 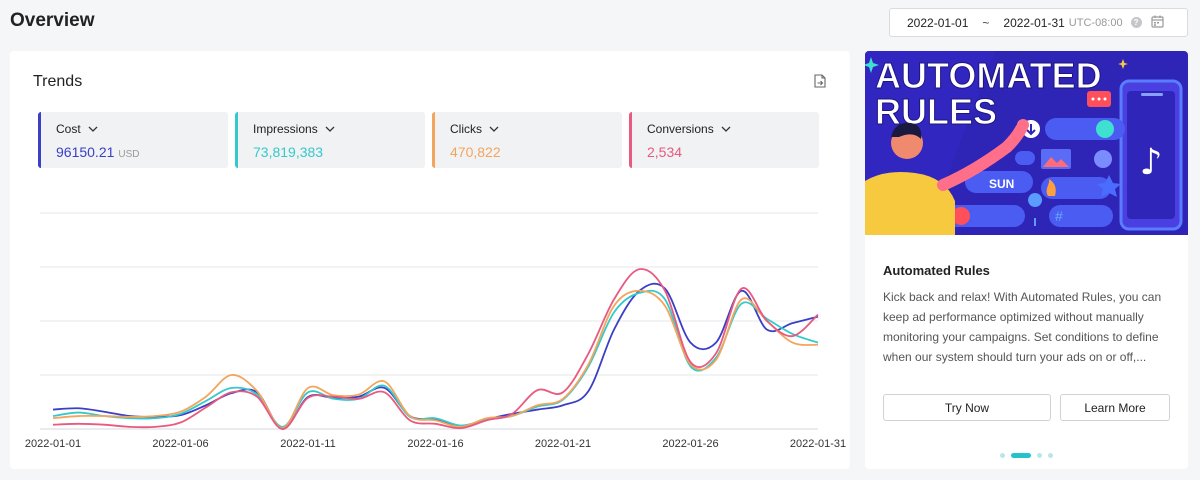 What do you see at coordinates (680, 129) in the screenshot?
I see `metric-label: Conversions` at bounding box center [680, 129].